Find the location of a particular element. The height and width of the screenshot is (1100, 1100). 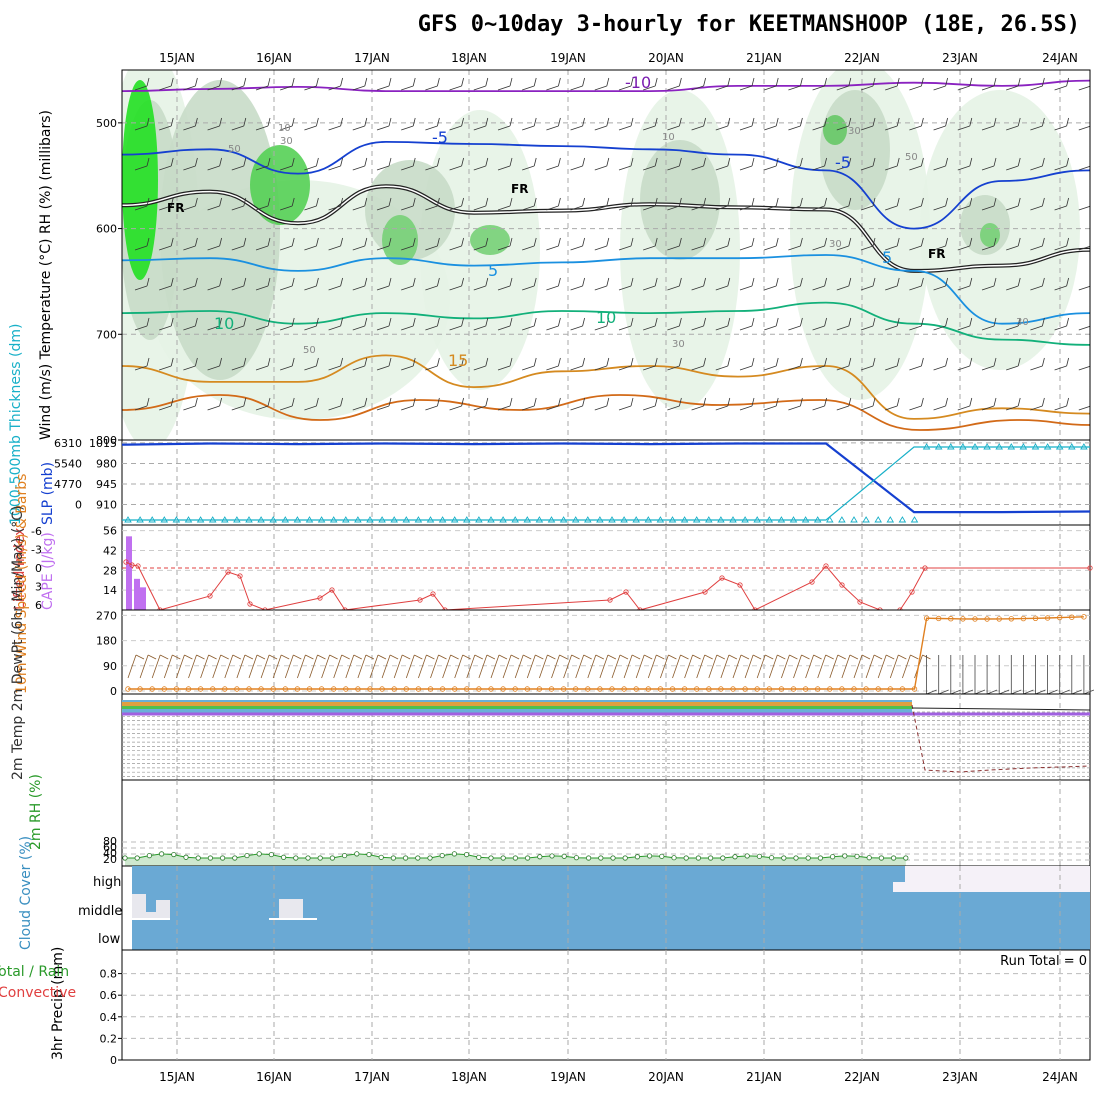

date-tick-label: 23JAN is located at coordinates (960, 1077).